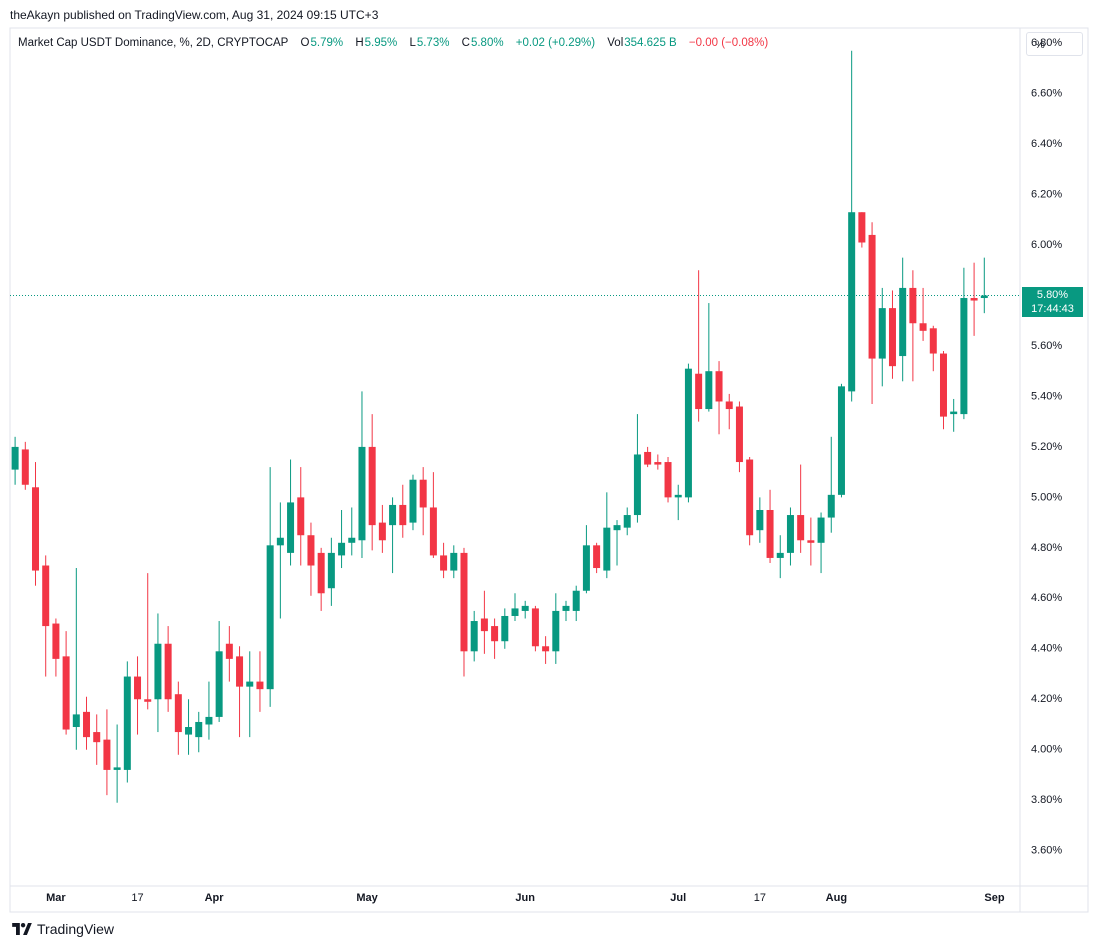 Image resolution: width=1098 pixels, height=947 pixels. What do you see at coordinates (1046, 699) in the screenshot?
I see `y-tick-label: 4.20%` at bounding box center [1046, 699].